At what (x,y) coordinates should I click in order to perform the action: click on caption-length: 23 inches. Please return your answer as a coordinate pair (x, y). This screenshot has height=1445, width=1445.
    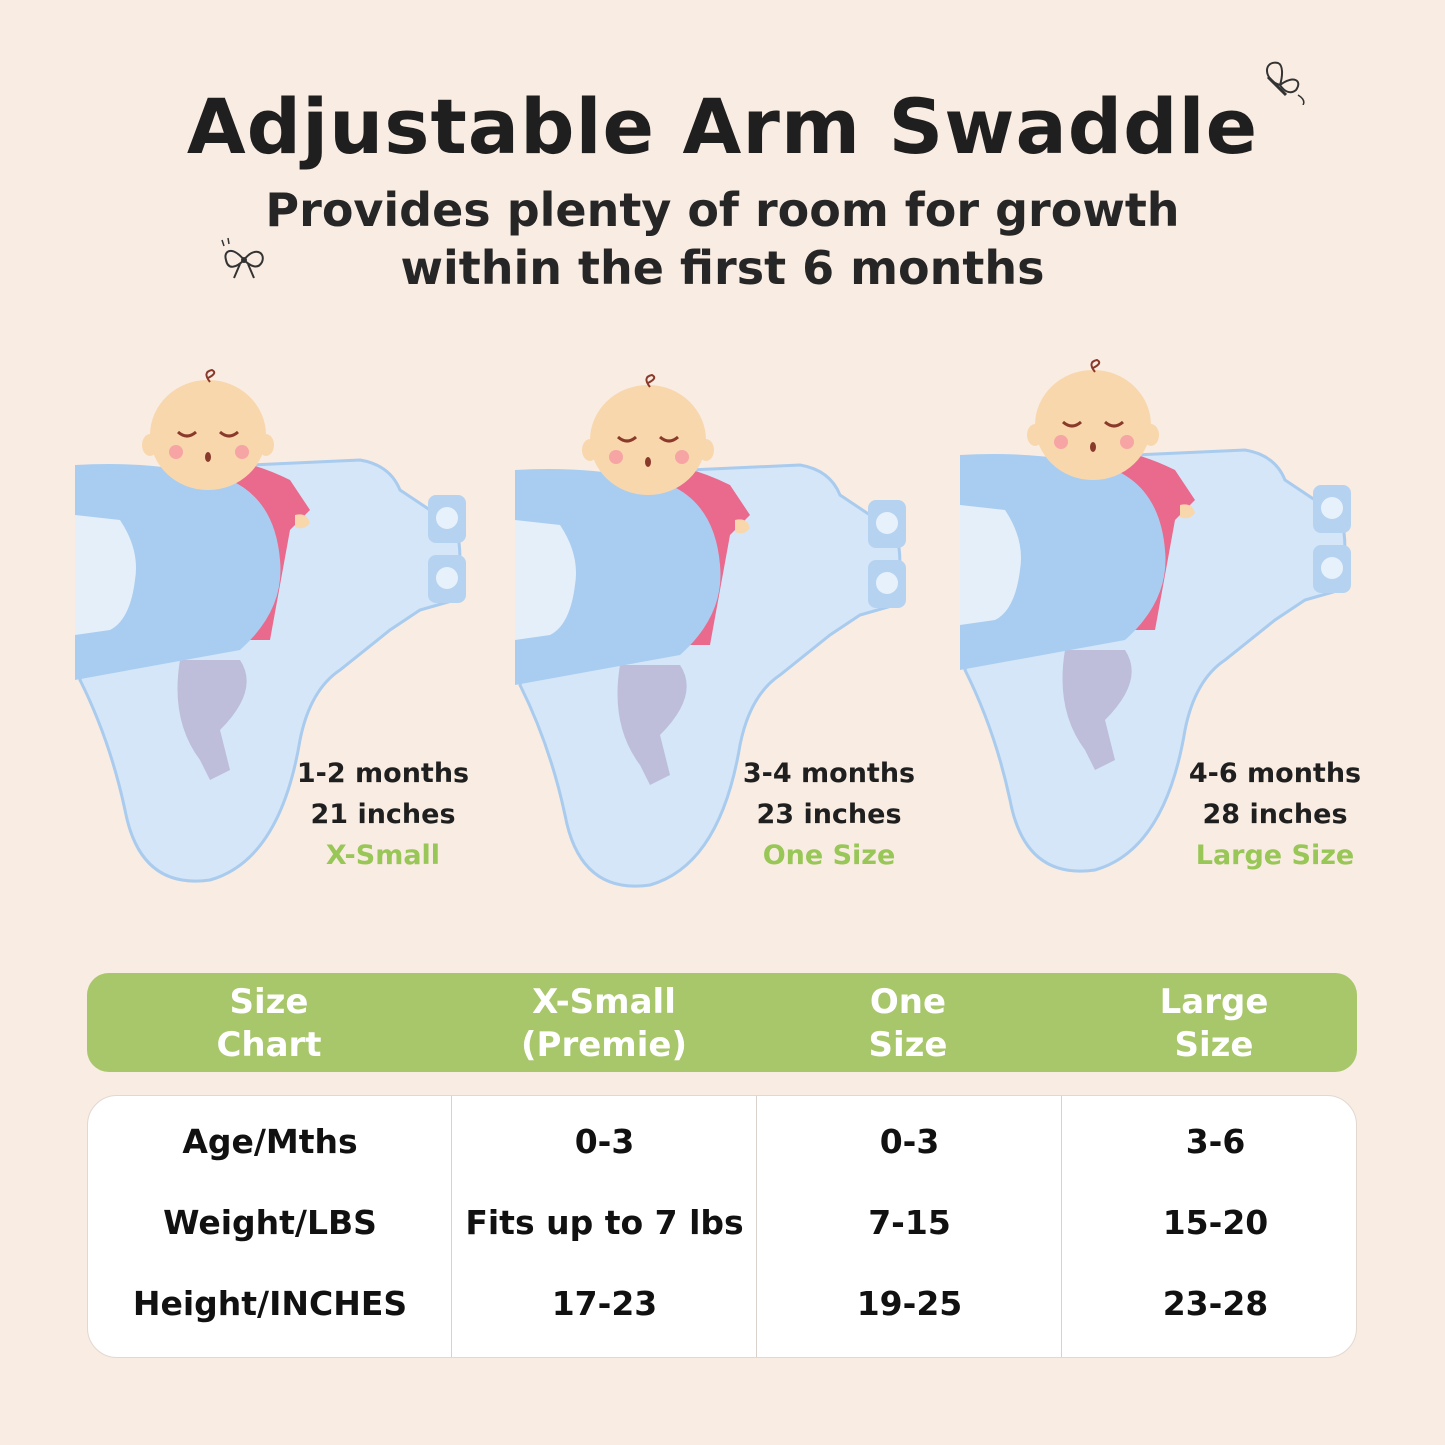
    Looking at the image, I should click on (829, 814).